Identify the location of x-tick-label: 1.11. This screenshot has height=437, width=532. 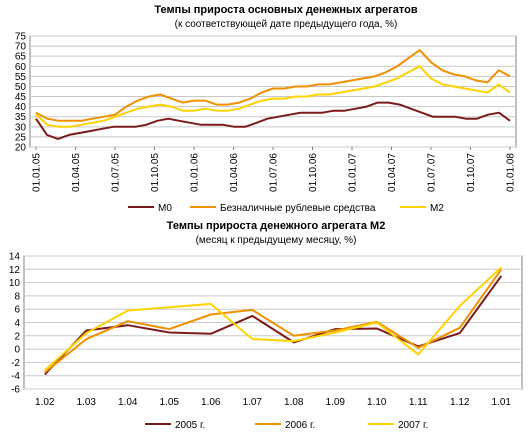
(418, 402).